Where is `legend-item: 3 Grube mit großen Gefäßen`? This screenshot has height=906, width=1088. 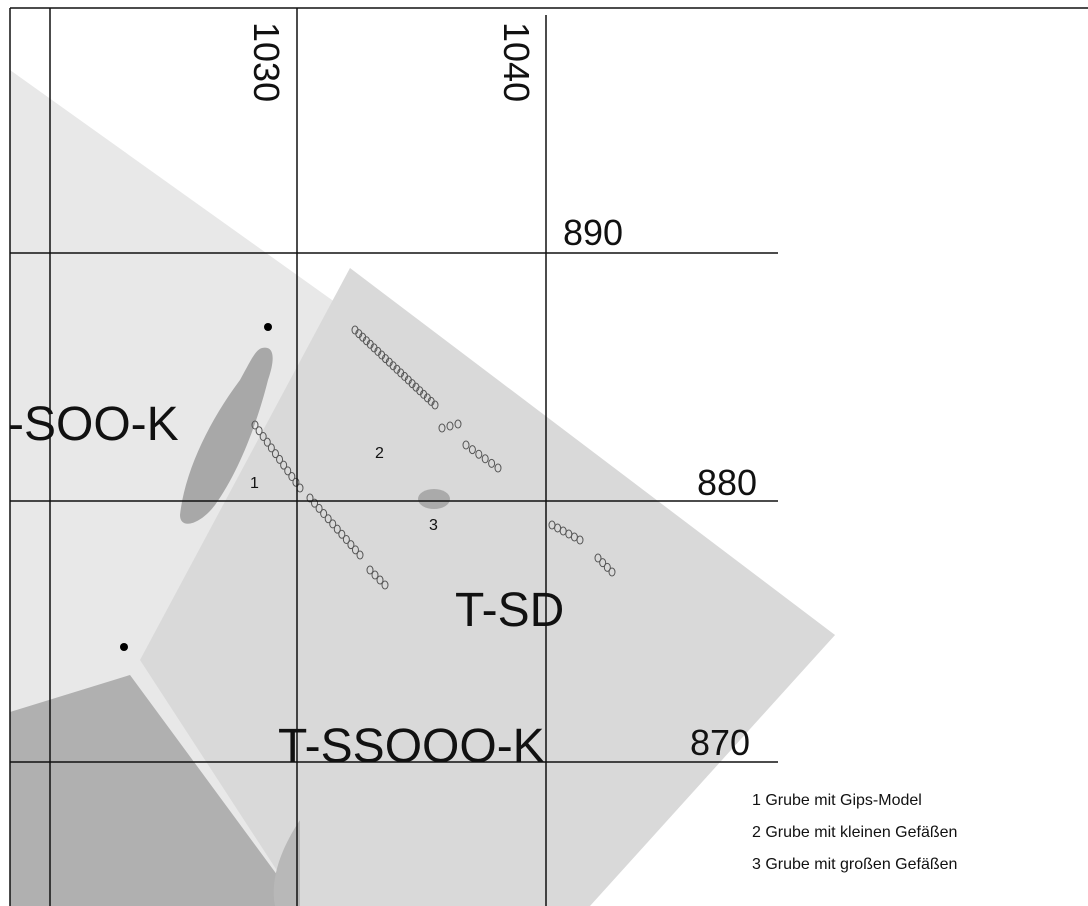
legend-item: 3 Grube mit großen Gefäßen is located at coordinates (854, 864).